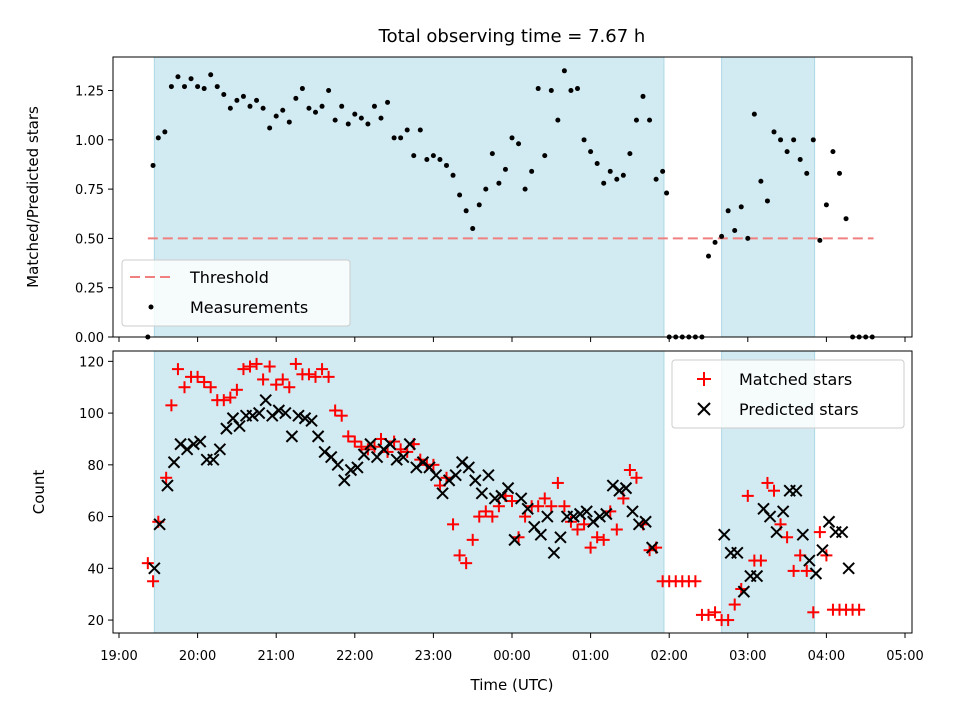  Describe the element at coordinates (151, 307) in the screenshot. I see `legend-measurements-swatch` at that location.